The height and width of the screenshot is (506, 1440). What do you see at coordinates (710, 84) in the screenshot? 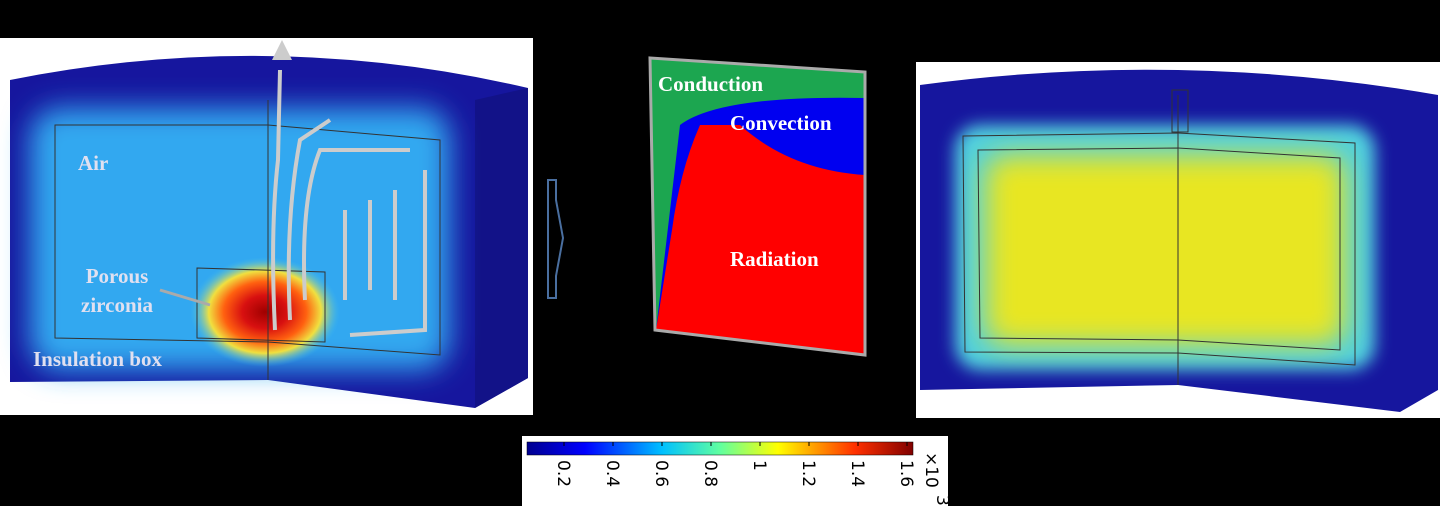
I see `conduction-label: Conduction` at bounding box center [710, 84].